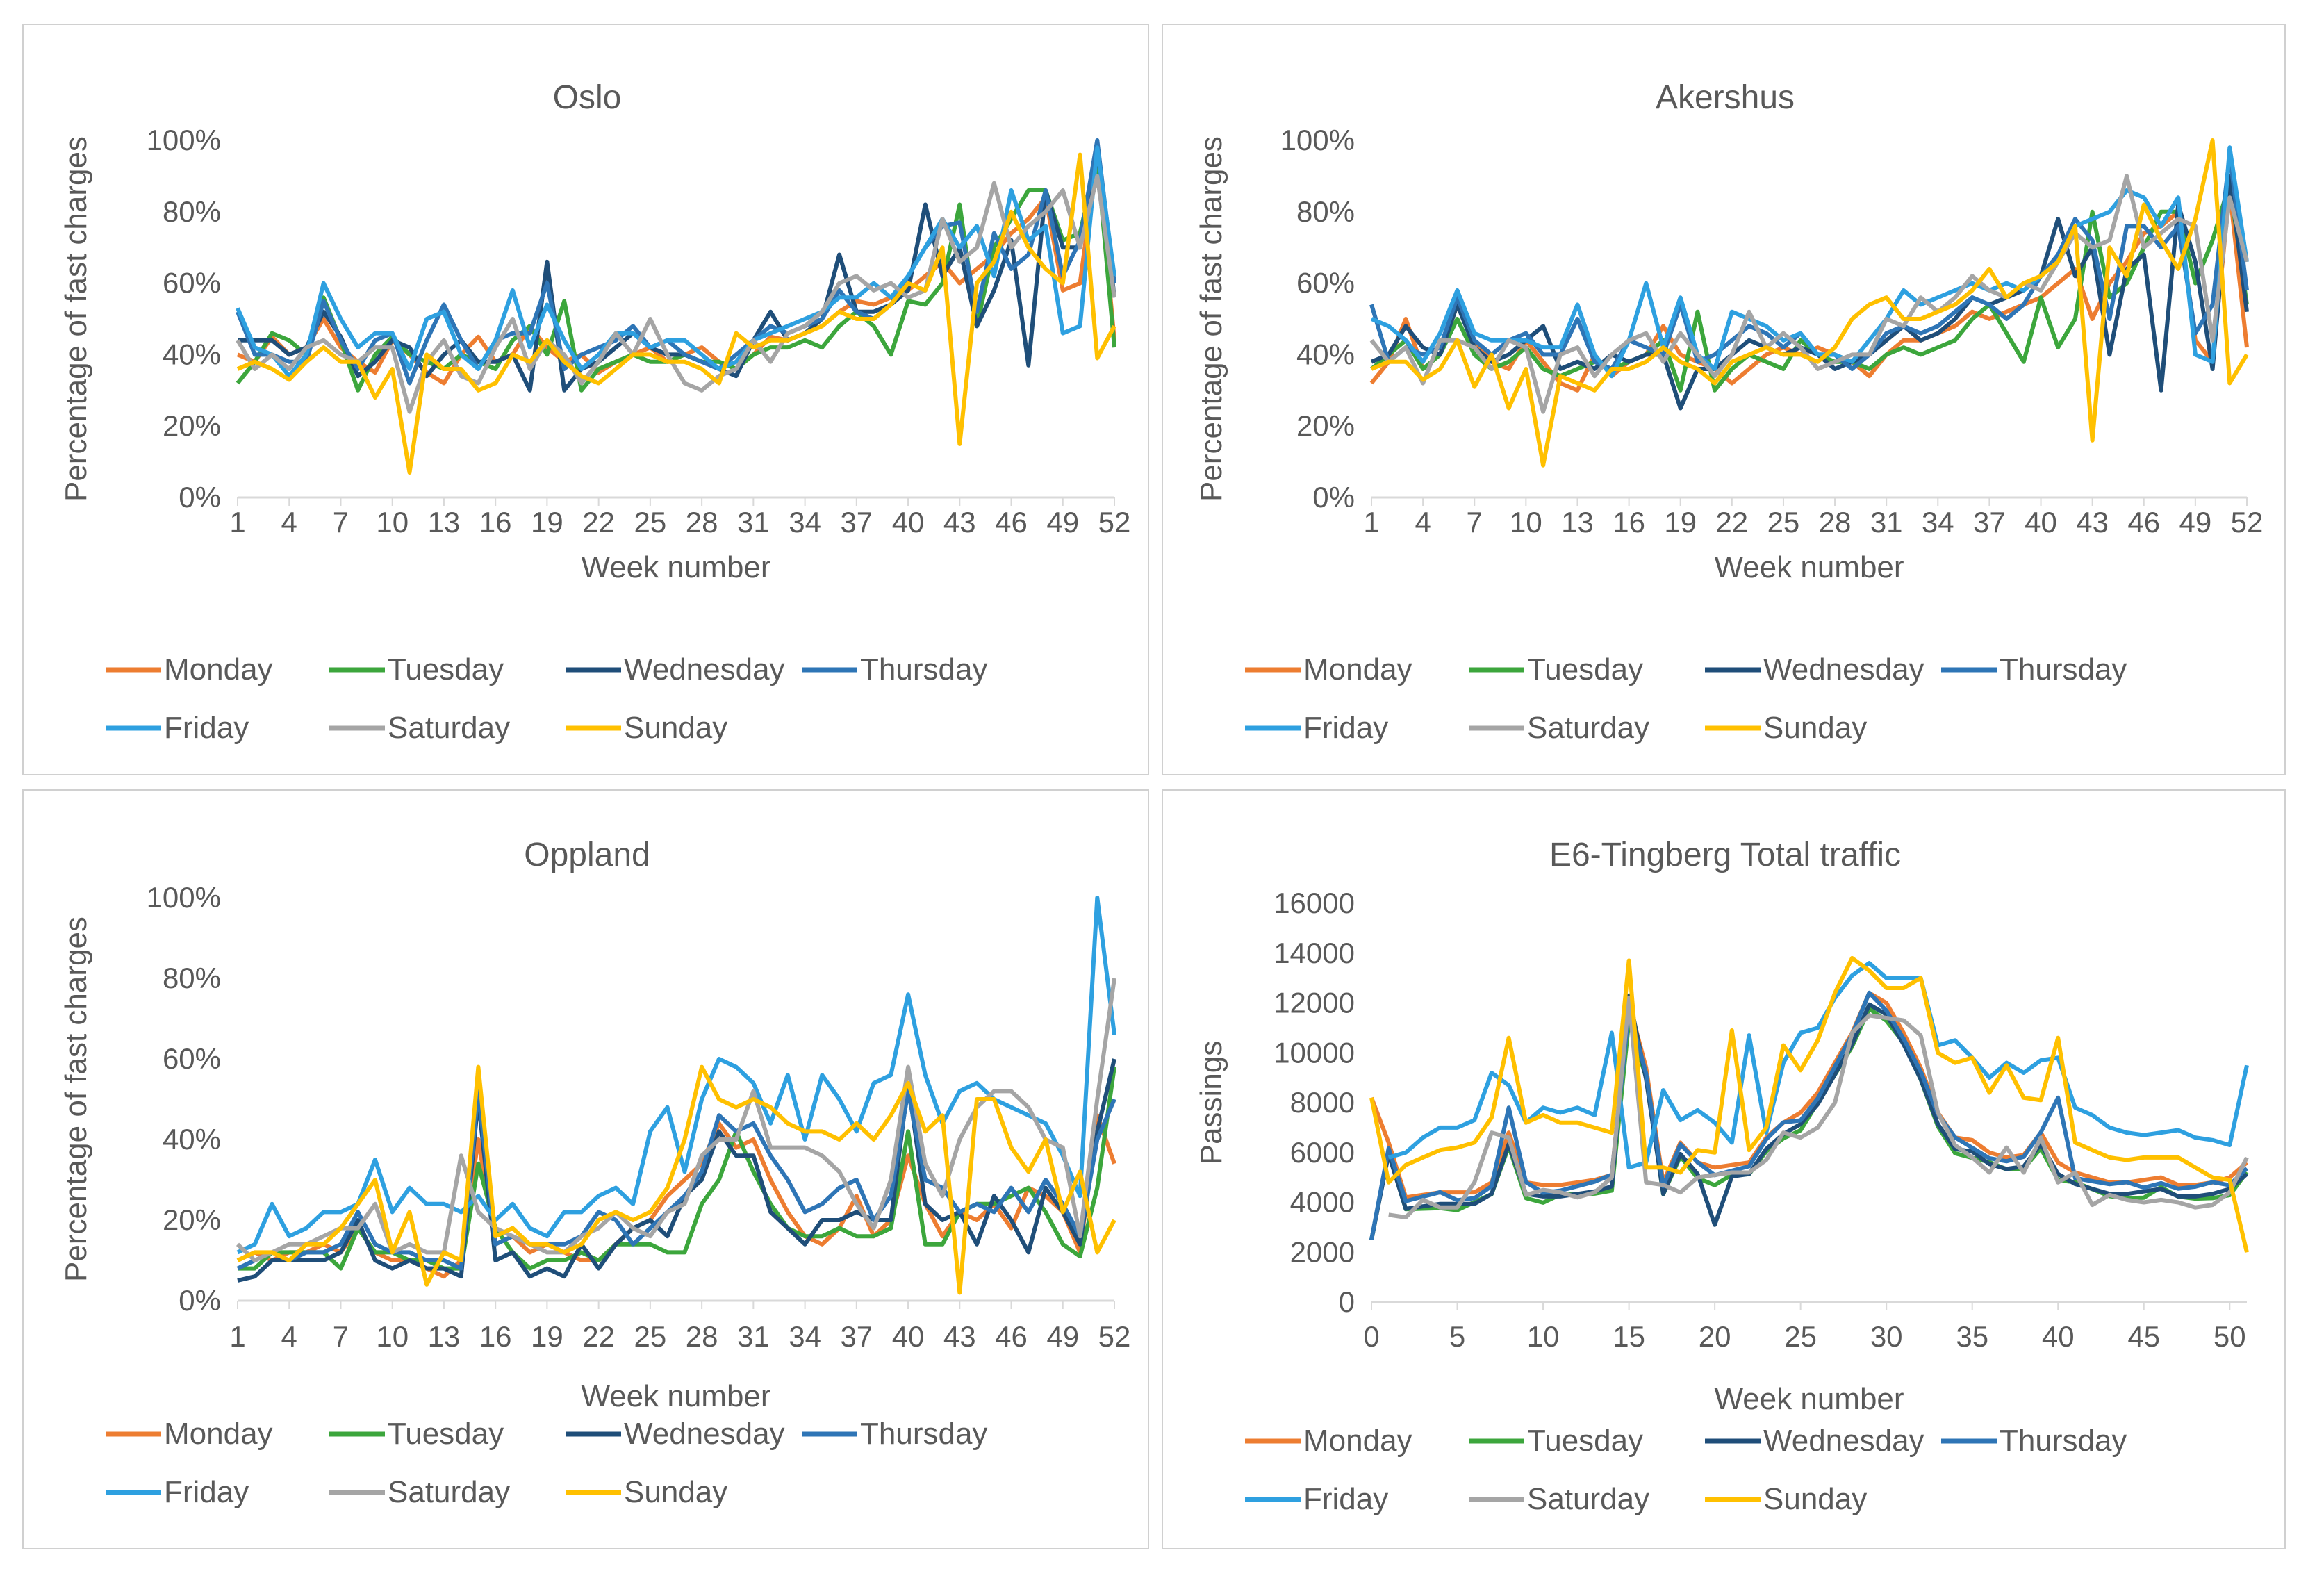  What do you see at coordinates (675, 1396) in the screenshot?
I see `x-axis-label: Week number` at bounding box center [675, 1396].